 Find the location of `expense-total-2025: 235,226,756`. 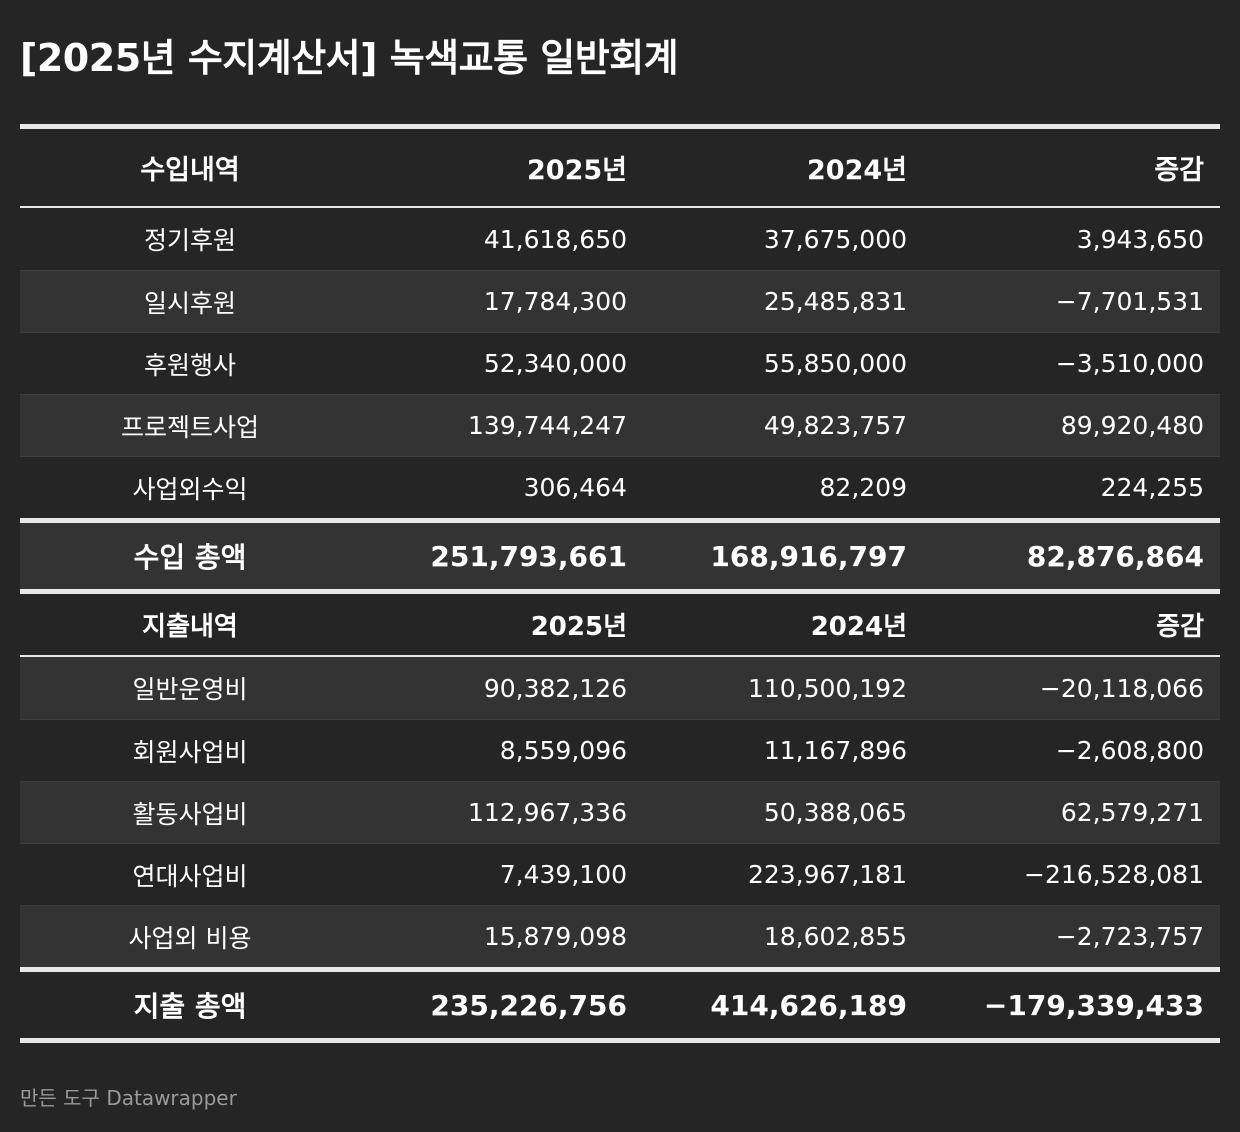

expense-total-2025: 235,226,756 is located at coordinates (528, 1005).